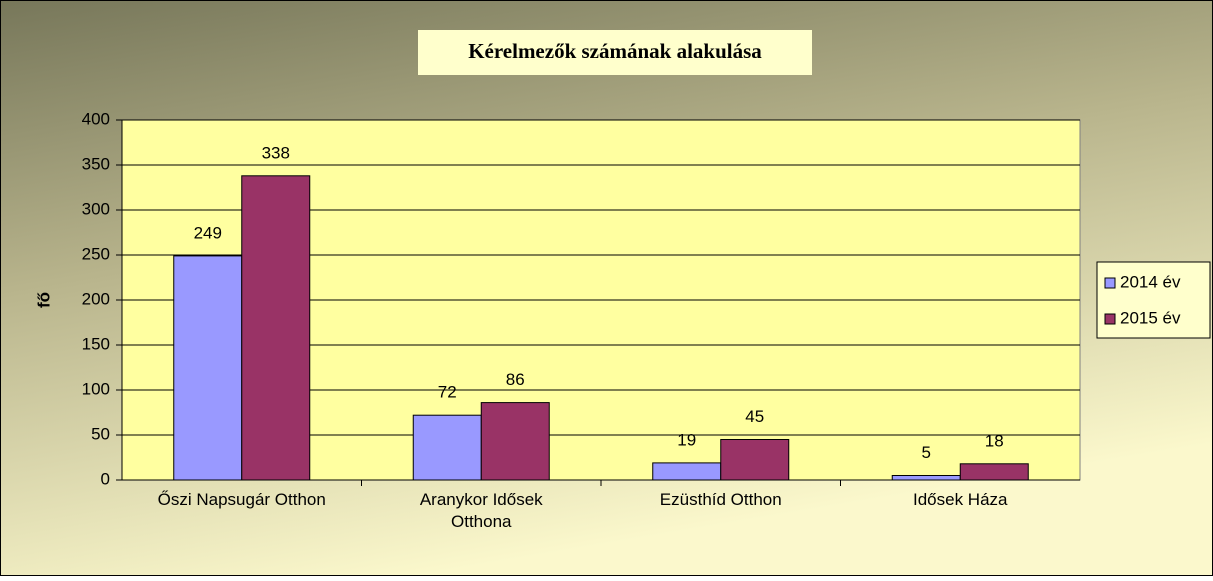  Describe the element at coordinates (96, 343) in the screenshot. I see `y-tick-label: 150` at that location.